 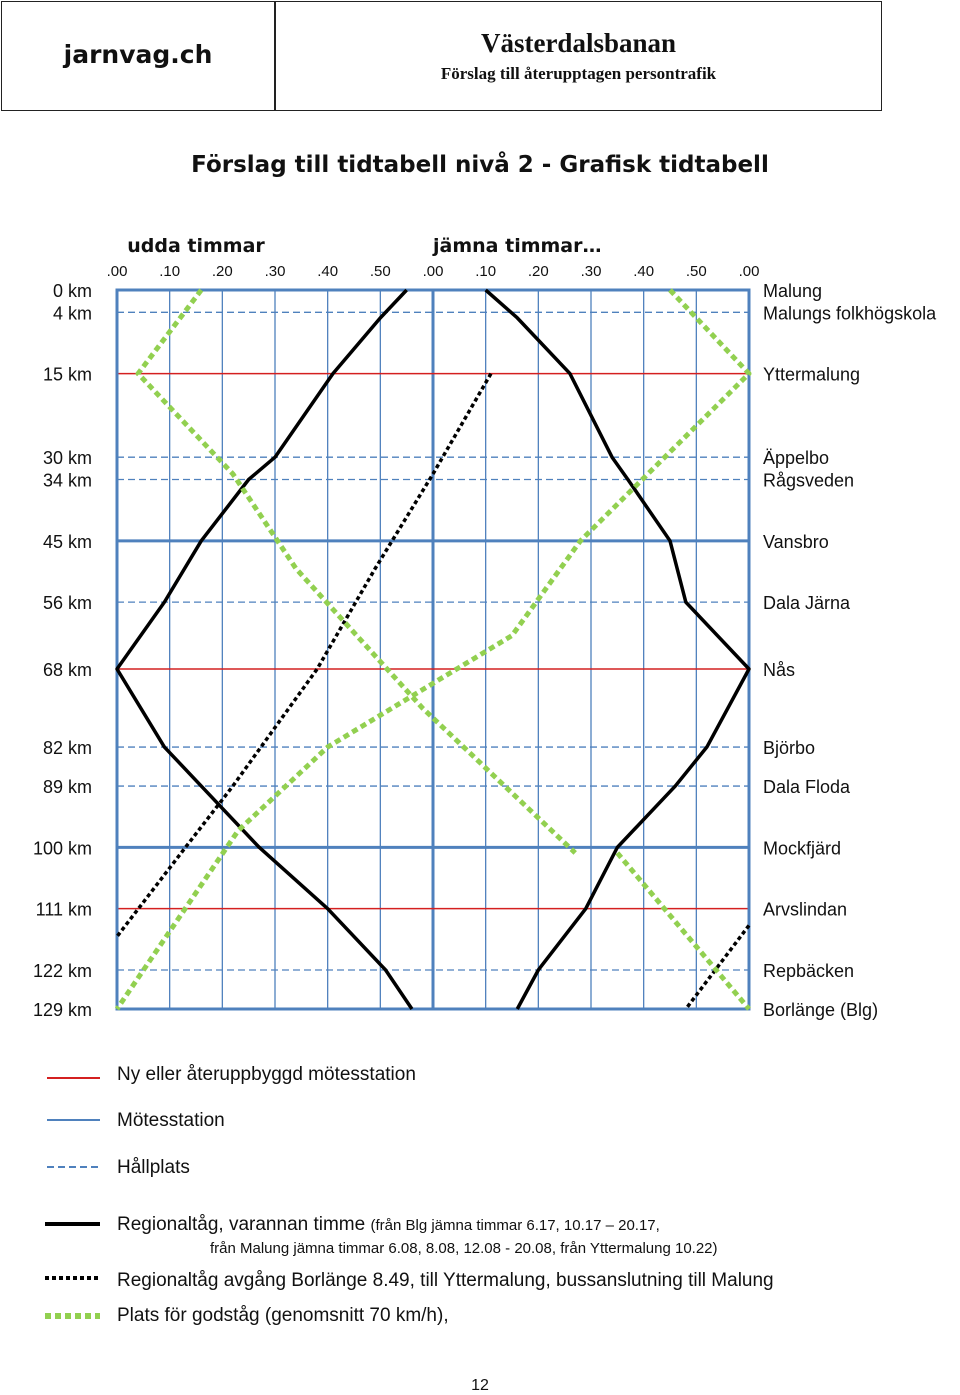 I want to click on station-name-label: Mockfjärd, so click(x=802, y=848).